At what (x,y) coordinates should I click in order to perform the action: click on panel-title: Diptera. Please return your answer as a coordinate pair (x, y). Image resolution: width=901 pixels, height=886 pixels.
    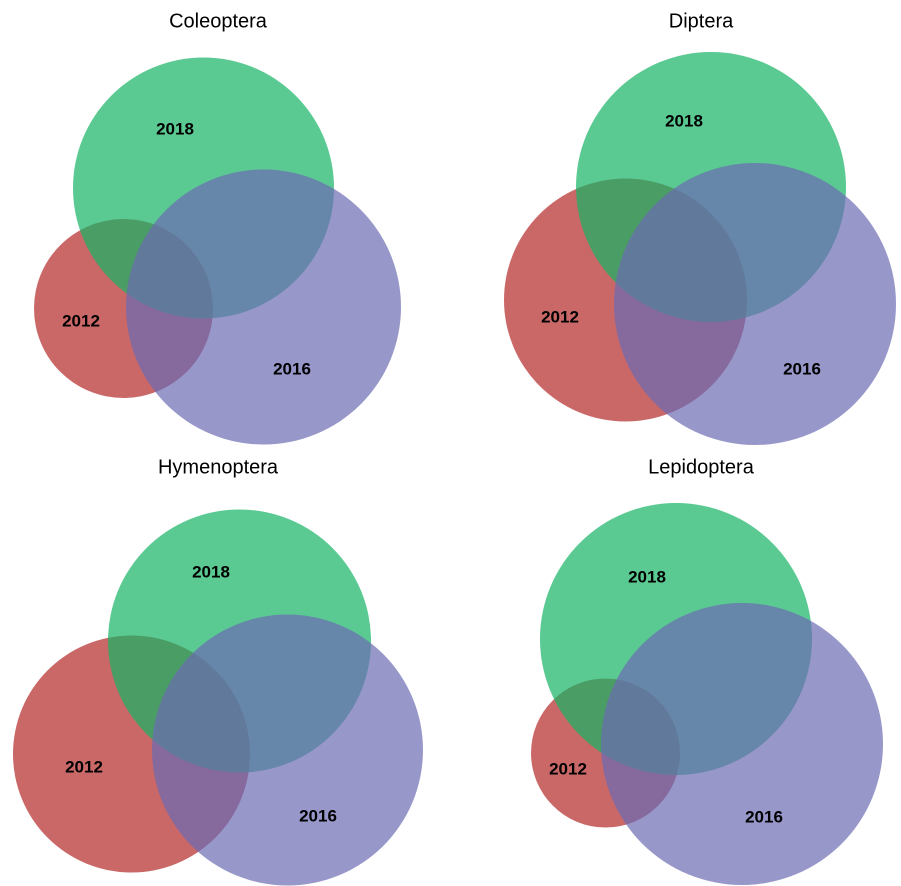
    Looking at the image, I should click on (701, 21).